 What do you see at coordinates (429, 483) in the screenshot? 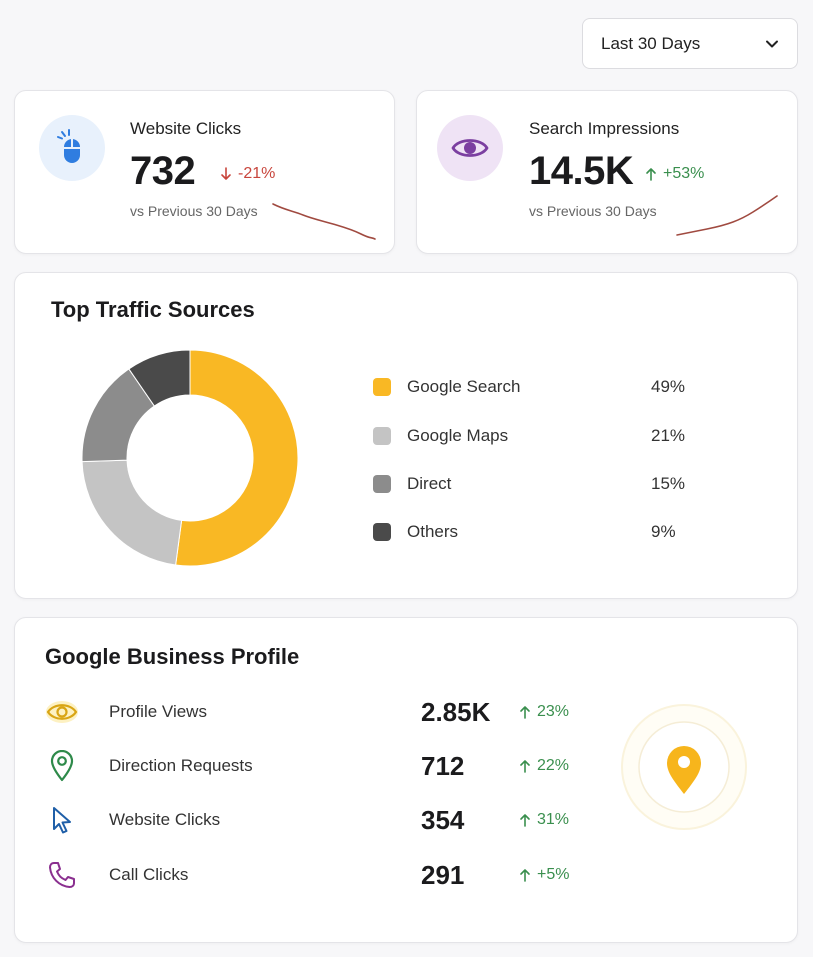
I see `legend-label: Direct` at bounding box center [429, 483].